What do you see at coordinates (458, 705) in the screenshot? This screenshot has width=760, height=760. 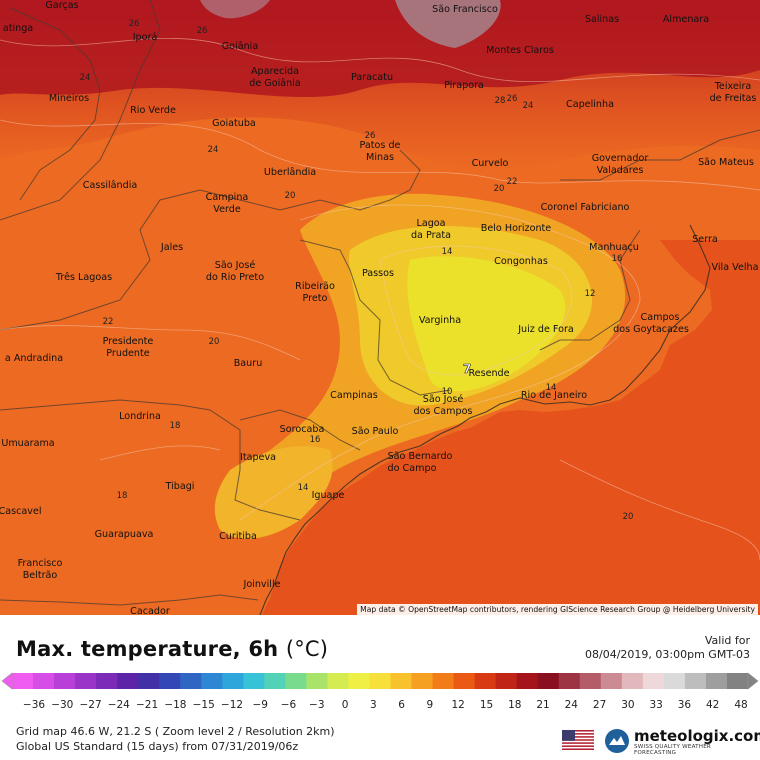 I see `scale-tick-label: 12` at bounding box center [458, 705].